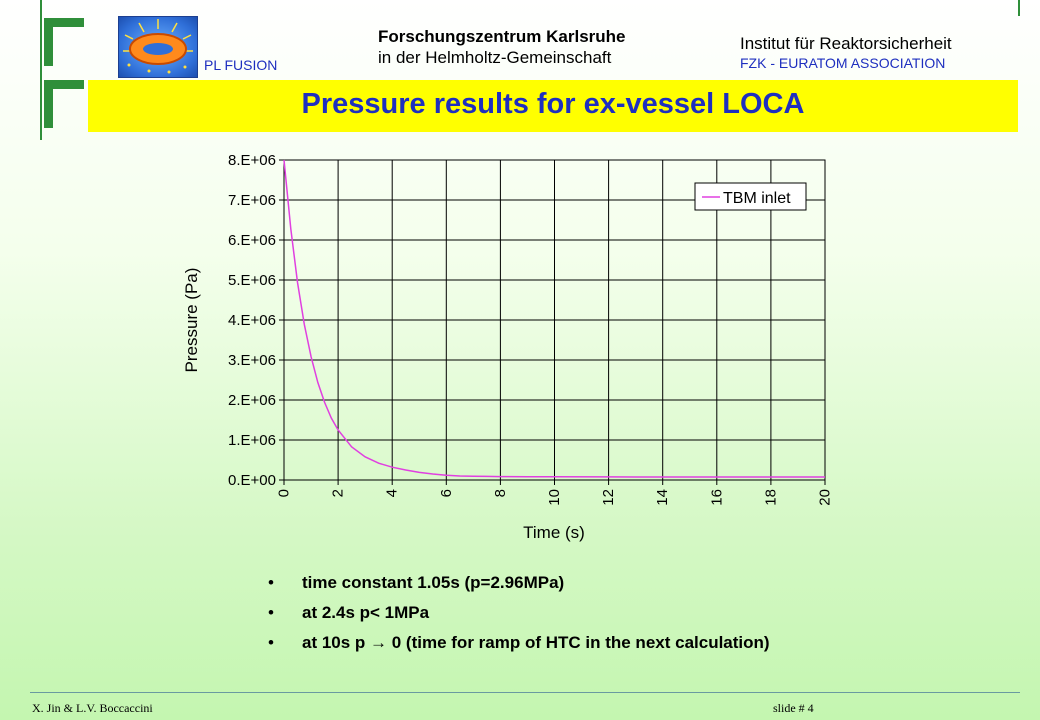 The width and height of the screenshot is (1040, 720). I want to click on bullet-pressure-threshold: at 2.4s p< 1MPa, so click(519, 613).